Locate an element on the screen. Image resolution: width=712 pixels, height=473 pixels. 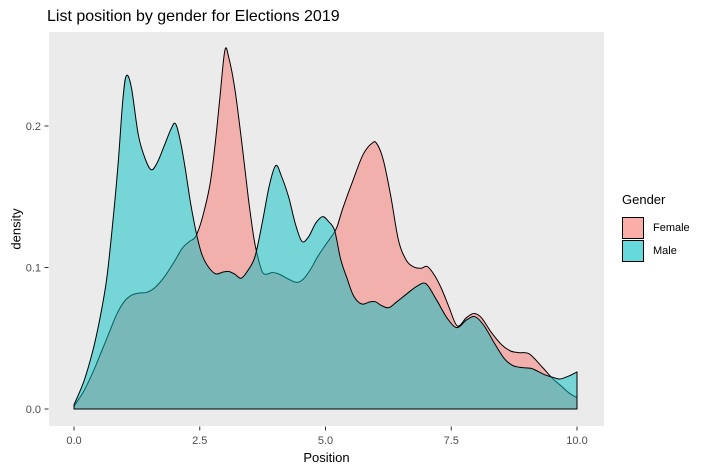
legend-item-male: Male is located at coordinates (656, 250).